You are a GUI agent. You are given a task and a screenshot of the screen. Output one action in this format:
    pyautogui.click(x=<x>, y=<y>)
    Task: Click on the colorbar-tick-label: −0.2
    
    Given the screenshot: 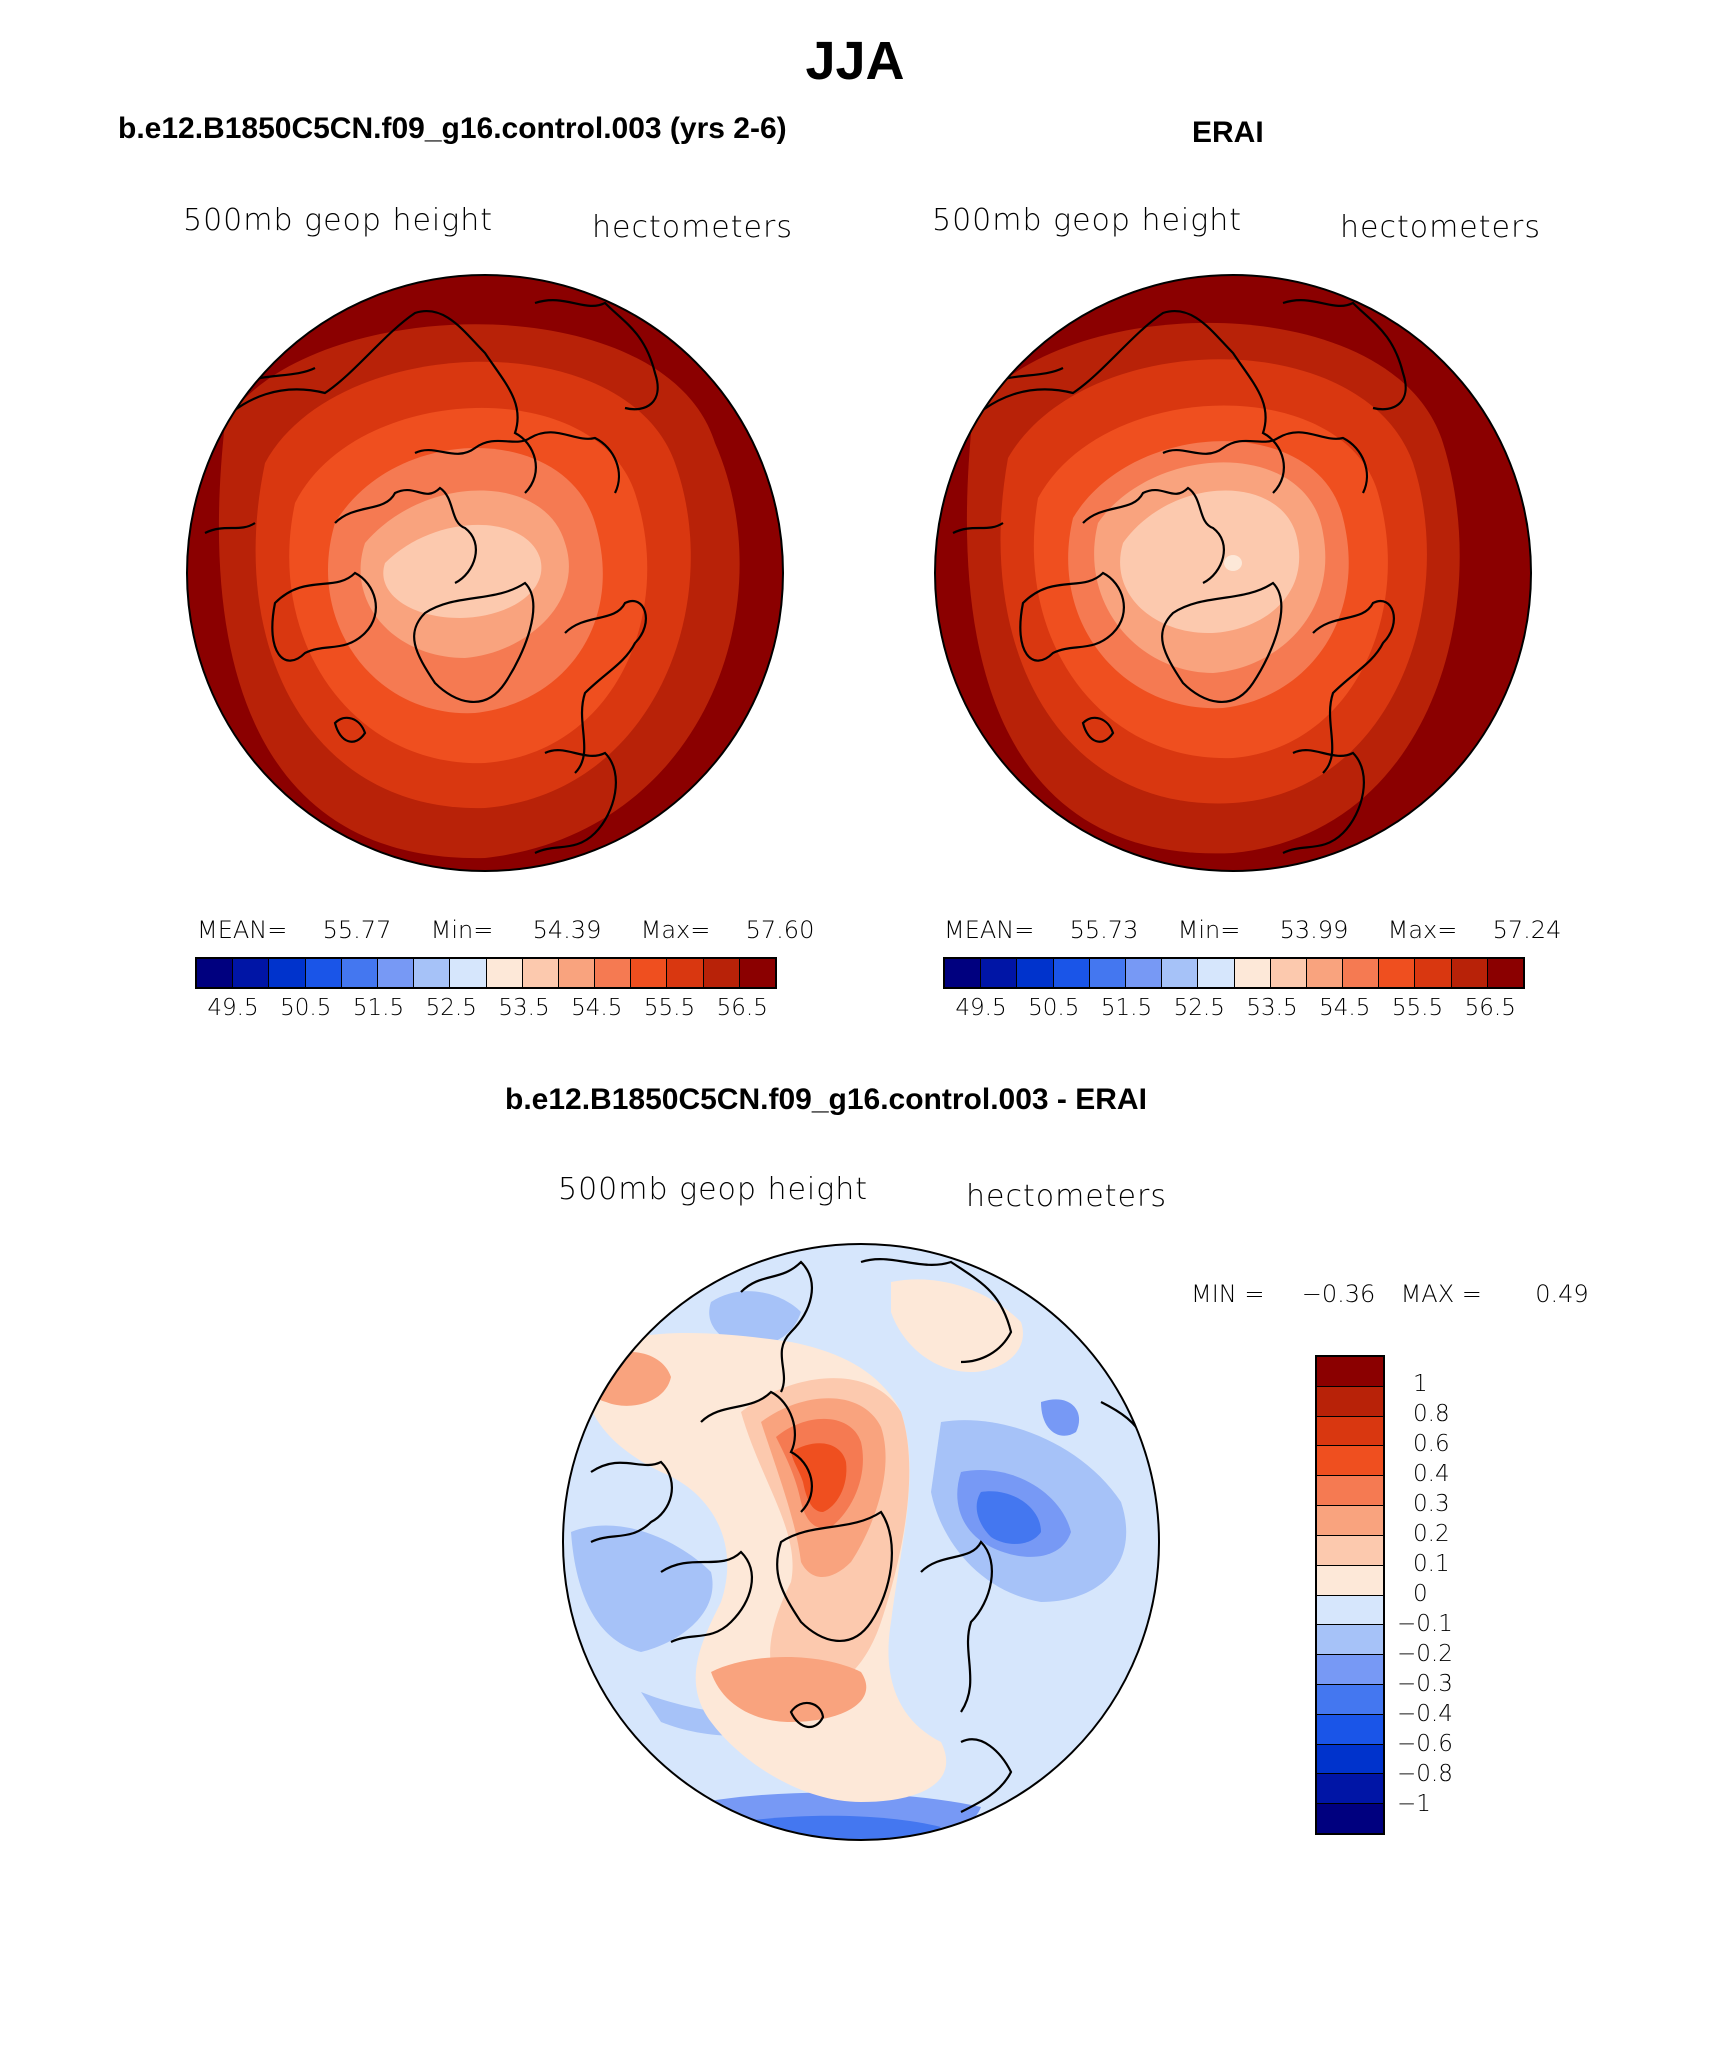 What is the action you would take?
    pyautogui.click(x=1425, y=1654)
    